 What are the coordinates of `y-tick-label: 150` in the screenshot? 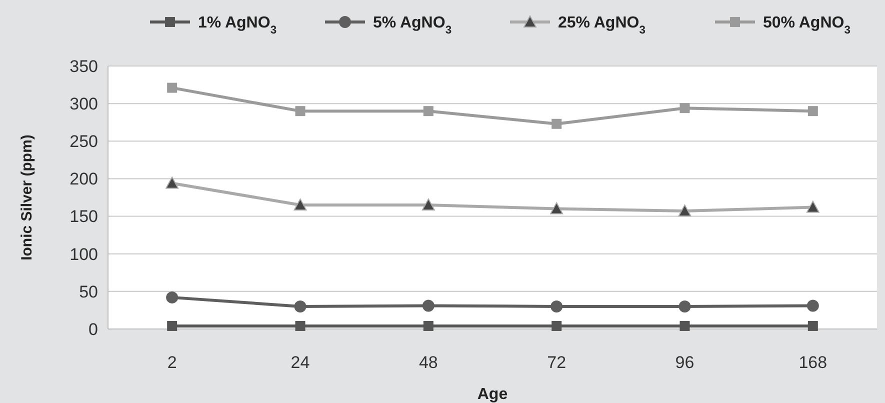 It's located at (84, 216).